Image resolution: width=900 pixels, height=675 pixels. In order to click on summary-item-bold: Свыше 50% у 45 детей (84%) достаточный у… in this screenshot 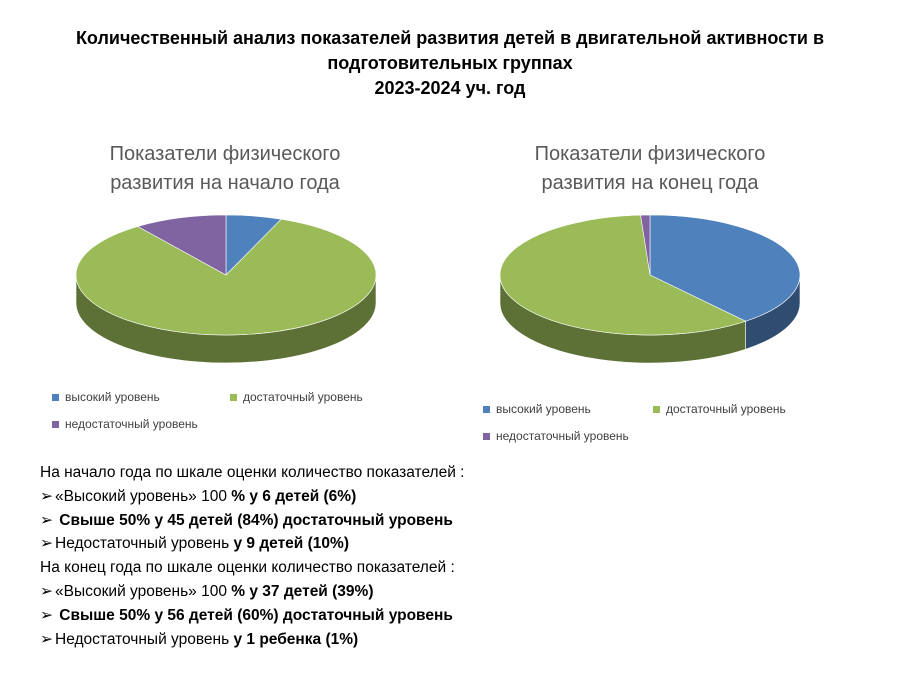, I will do `click(254, 520)`.